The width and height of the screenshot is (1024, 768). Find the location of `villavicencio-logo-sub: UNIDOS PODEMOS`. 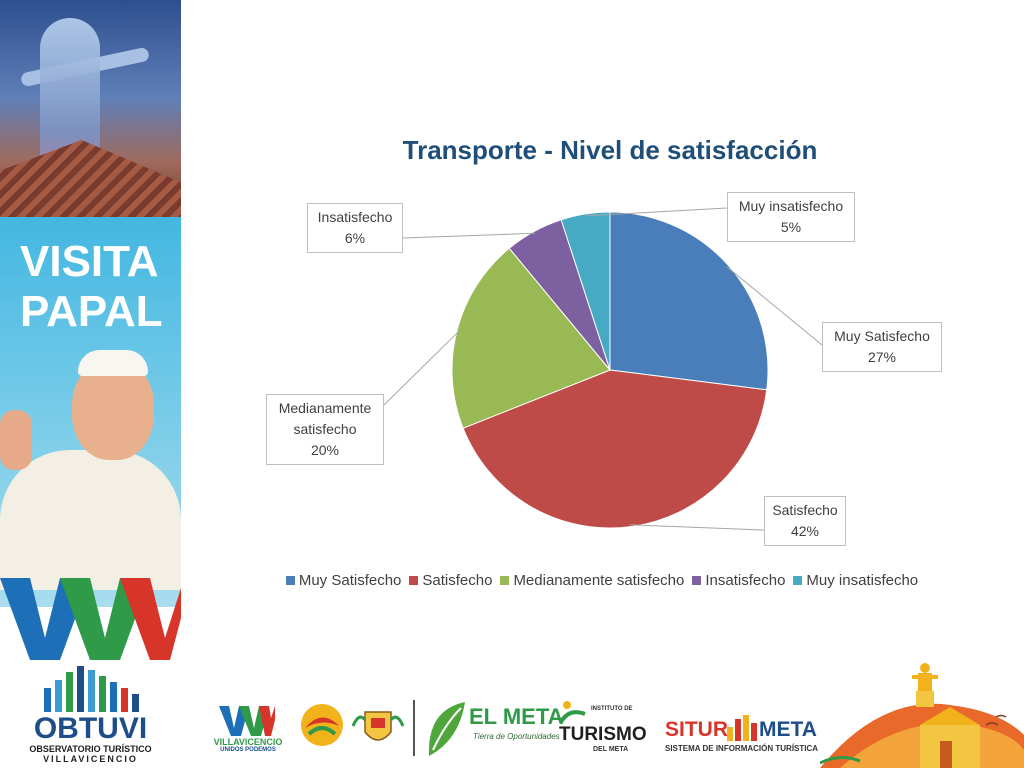

villavicencio-logo-sub: UNIDOS PODEMOS is located at coordinates (248, 750).